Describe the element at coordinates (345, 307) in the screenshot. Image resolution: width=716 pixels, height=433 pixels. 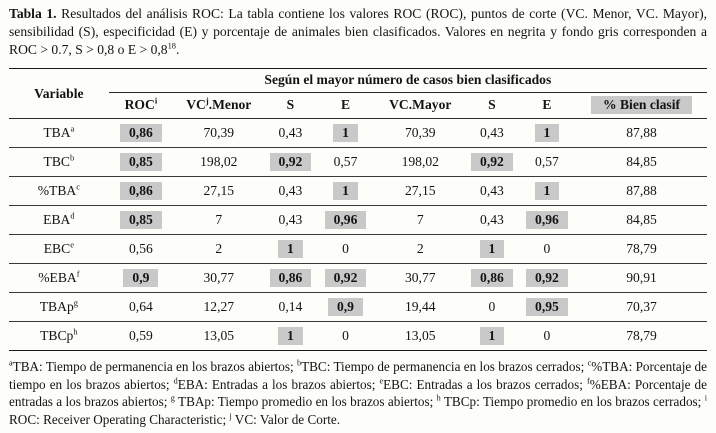
I see `value-cell: 0,9` at that location.